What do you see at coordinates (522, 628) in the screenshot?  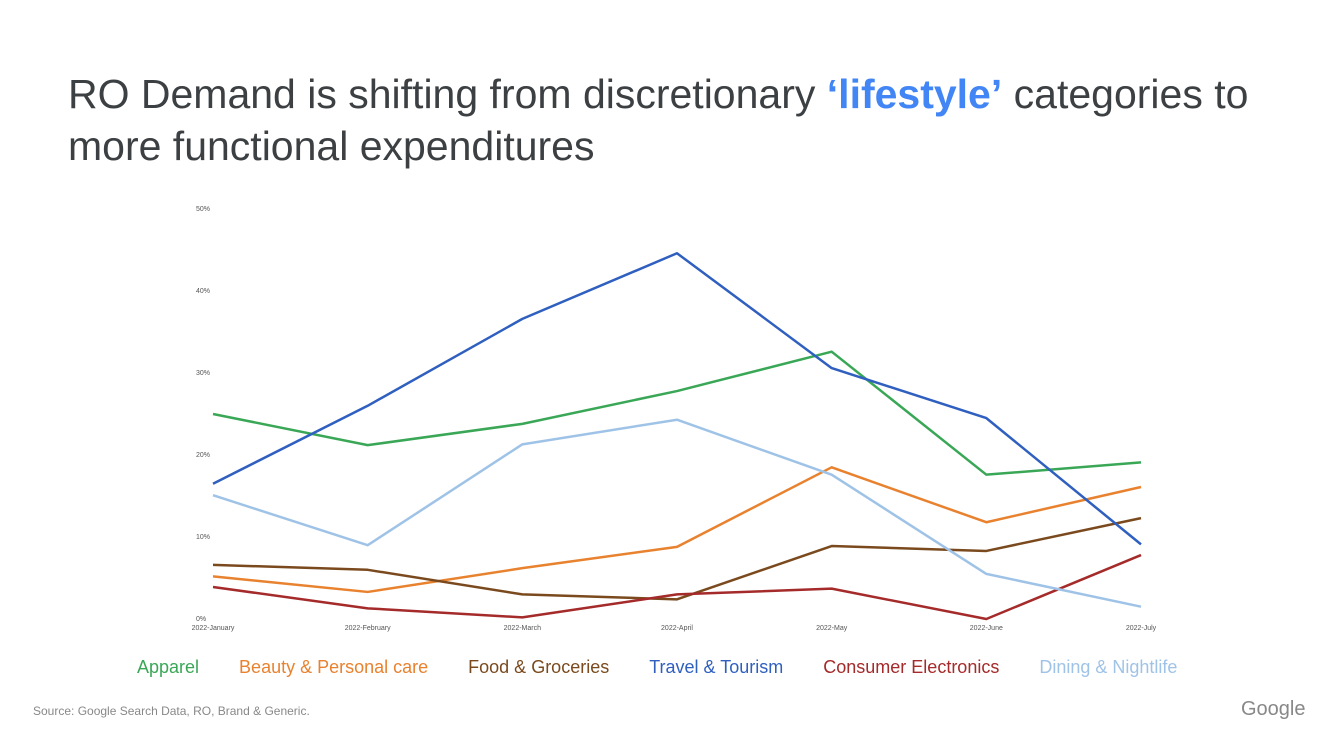 I see `x-tick-label: 2022-March` at bounding box center [522, 628].